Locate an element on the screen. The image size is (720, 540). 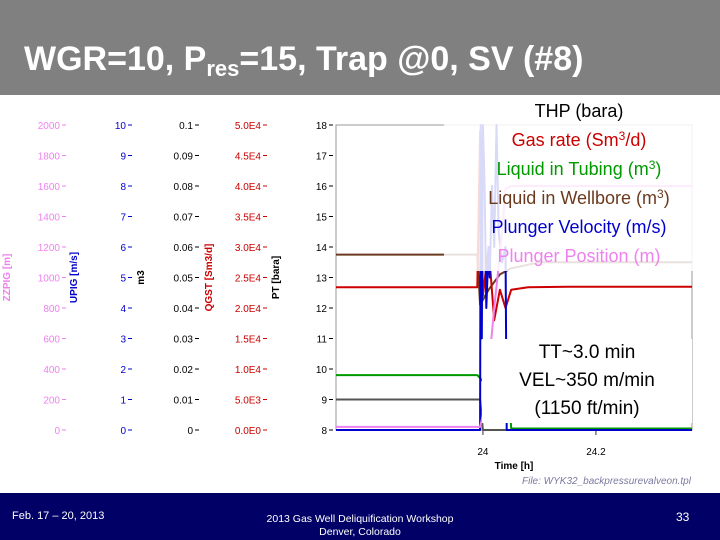
axis-upig-tick-label: 8 is located at coordinates (123, 187).